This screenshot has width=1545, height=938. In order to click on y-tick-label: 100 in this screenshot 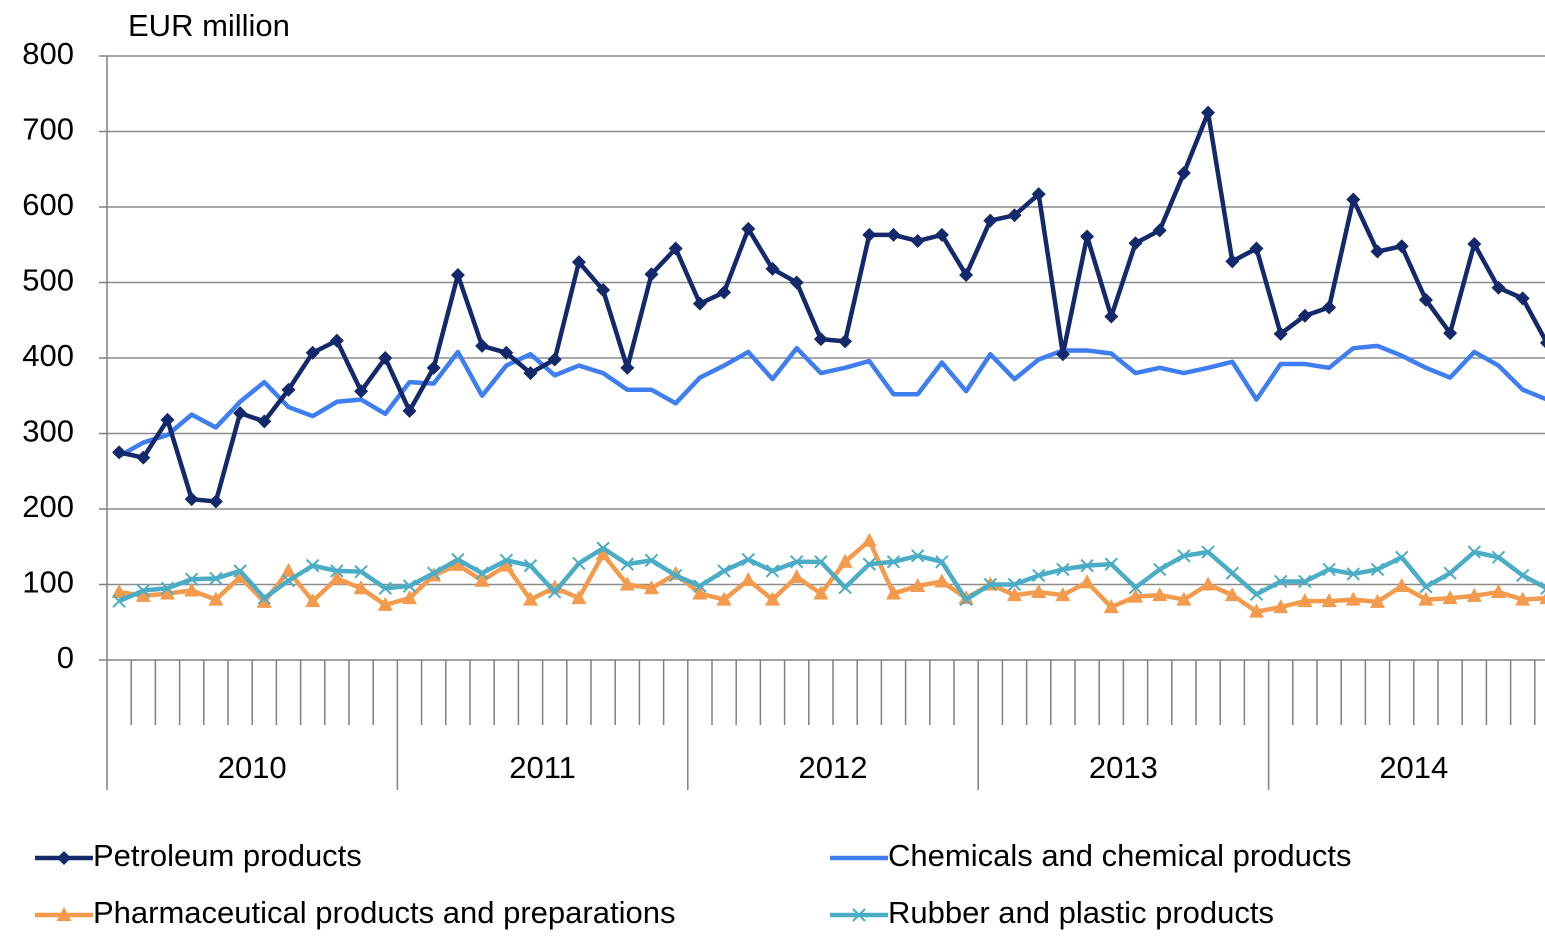, I will do `click(48, 582)`.